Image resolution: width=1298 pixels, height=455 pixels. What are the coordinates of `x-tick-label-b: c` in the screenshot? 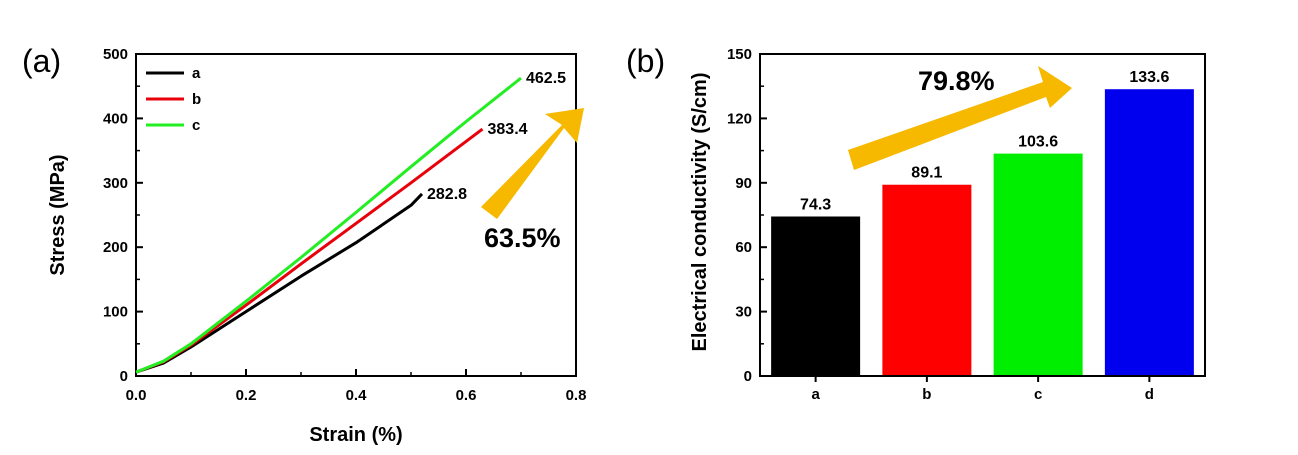 It's located at (1038, 394).